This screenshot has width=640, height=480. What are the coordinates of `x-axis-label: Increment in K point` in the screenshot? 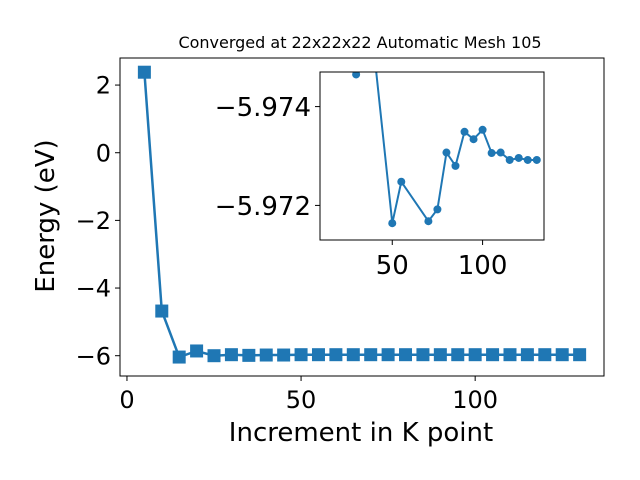 It's located at (361, 433).